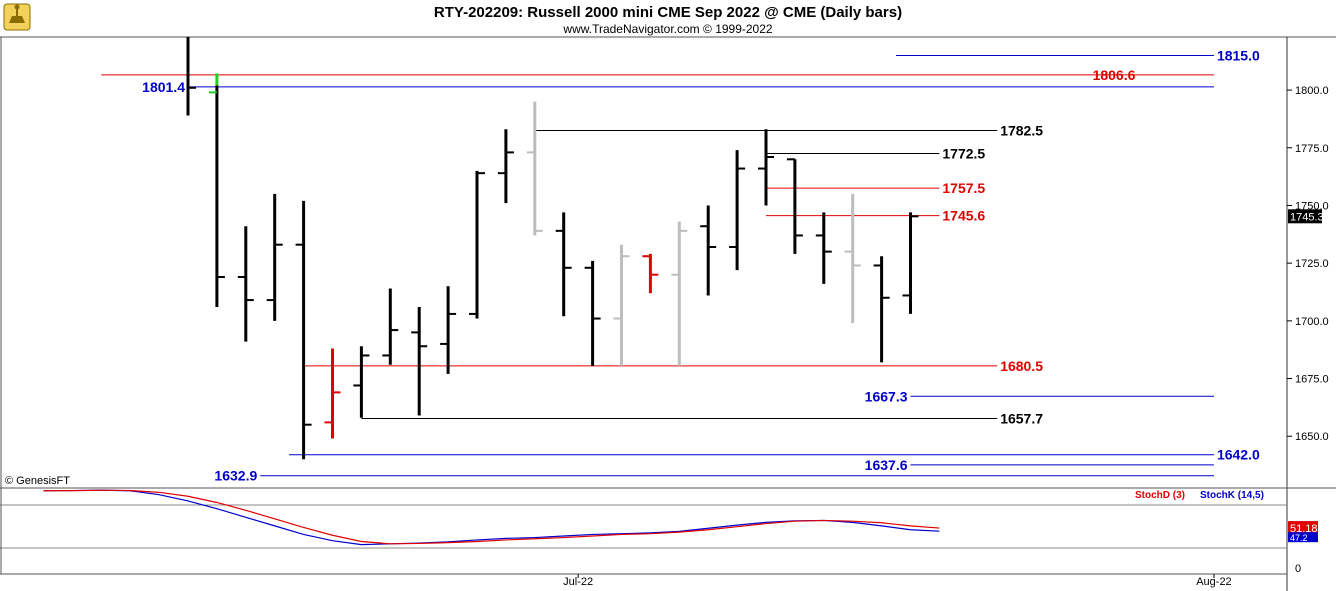 The height and width of the screenshot is (591, 1336). What do you see at coordinates (1298, 569) in the screenshot?
I see `stoch-tick-label: 0` at bounding box center [1298, 569].